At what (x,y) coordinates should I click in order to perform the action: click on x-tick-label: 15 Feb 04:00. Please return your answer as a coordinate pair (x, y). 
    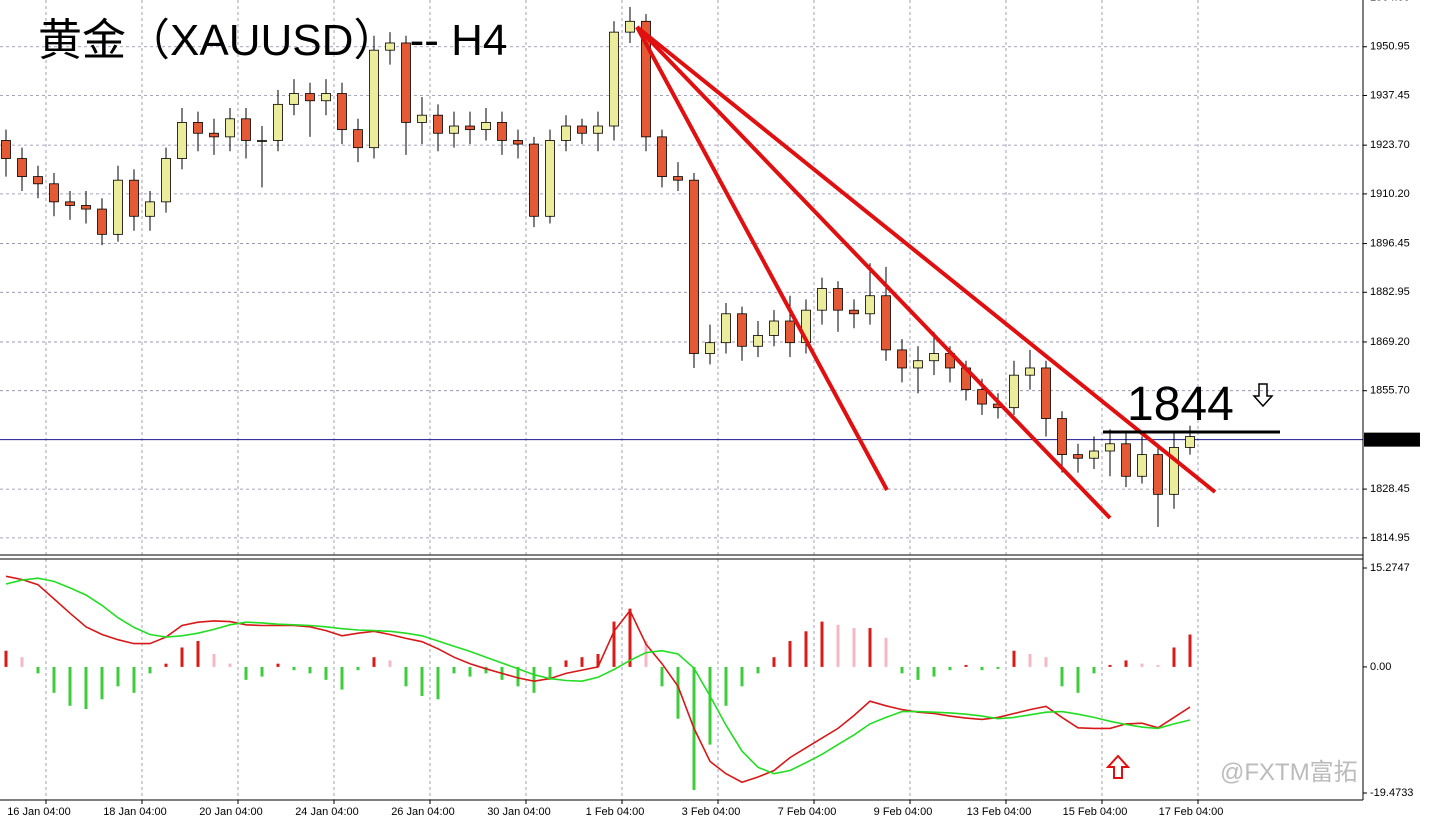
    Looking at the image, I should click on (1095, 812).